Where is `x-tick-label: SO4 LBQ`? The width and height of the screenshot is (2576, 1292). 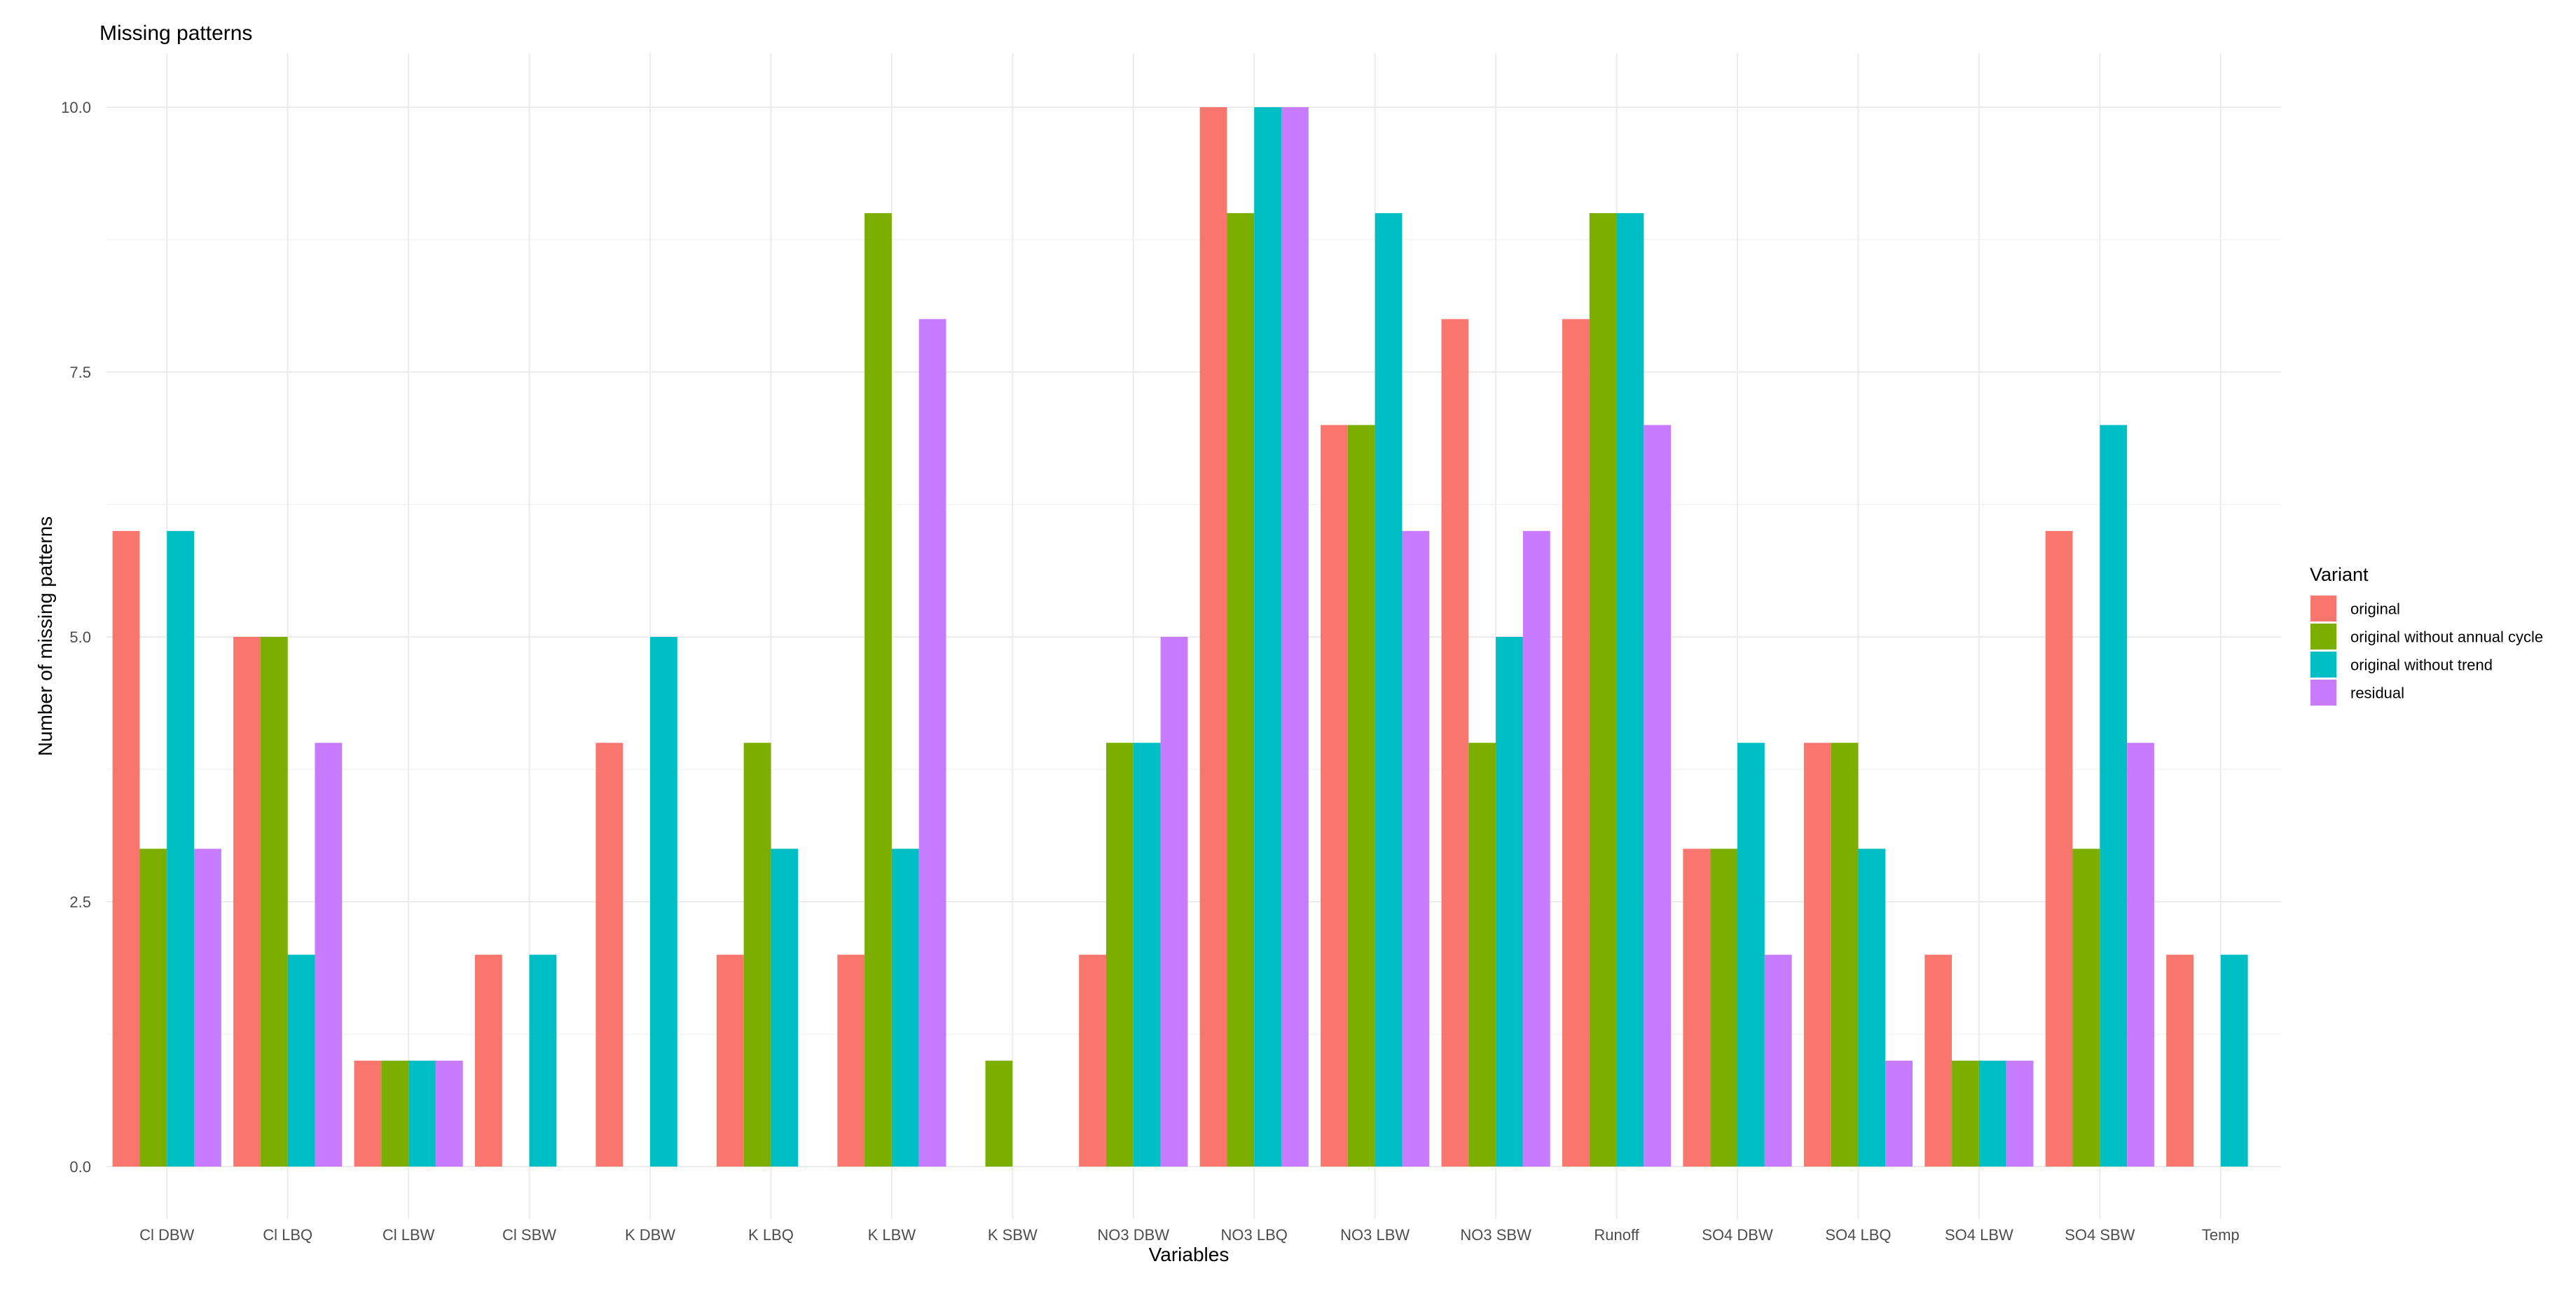 x-tick-label: SO4 LBQ is located at coordinates (1858, 1235).